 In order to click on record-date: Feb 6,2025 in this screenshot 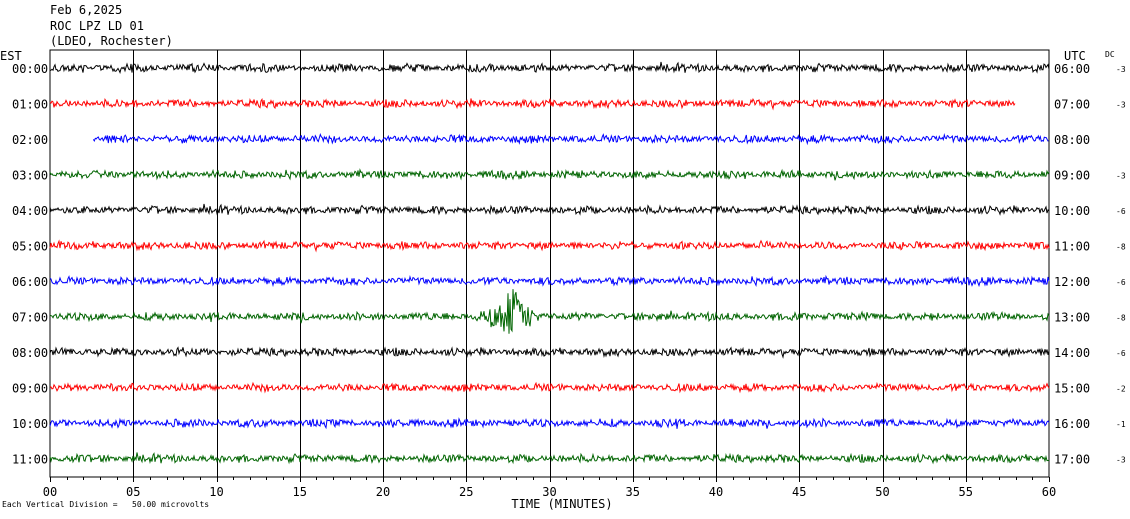, I will do `click(86, 10)`.